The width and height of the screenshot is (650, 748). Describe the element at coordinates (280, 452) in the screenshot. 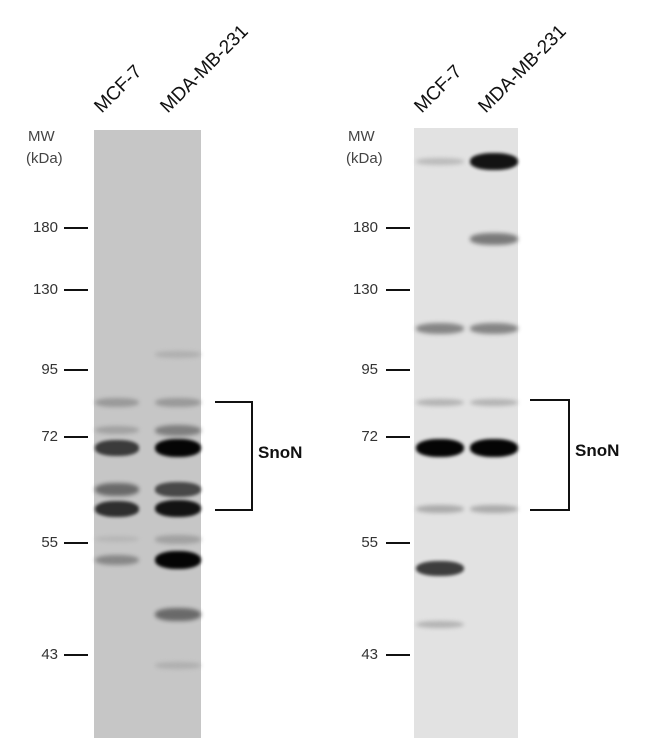

I see `target-label-left: SnoN` at that location.